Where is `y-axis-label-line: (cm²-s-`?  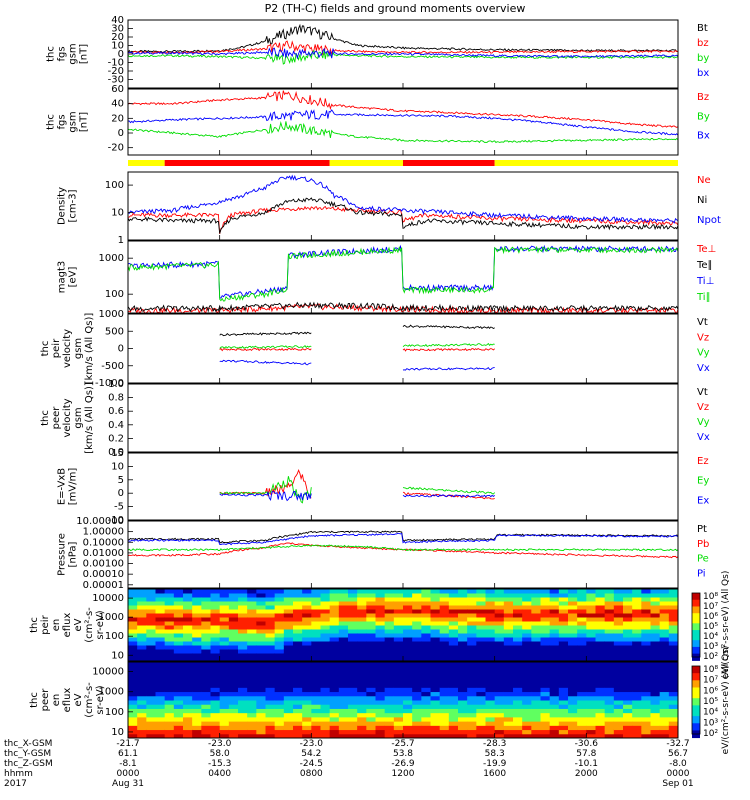
y-axis-label-line: (cm²-s- is located at coordinates (89, 625).